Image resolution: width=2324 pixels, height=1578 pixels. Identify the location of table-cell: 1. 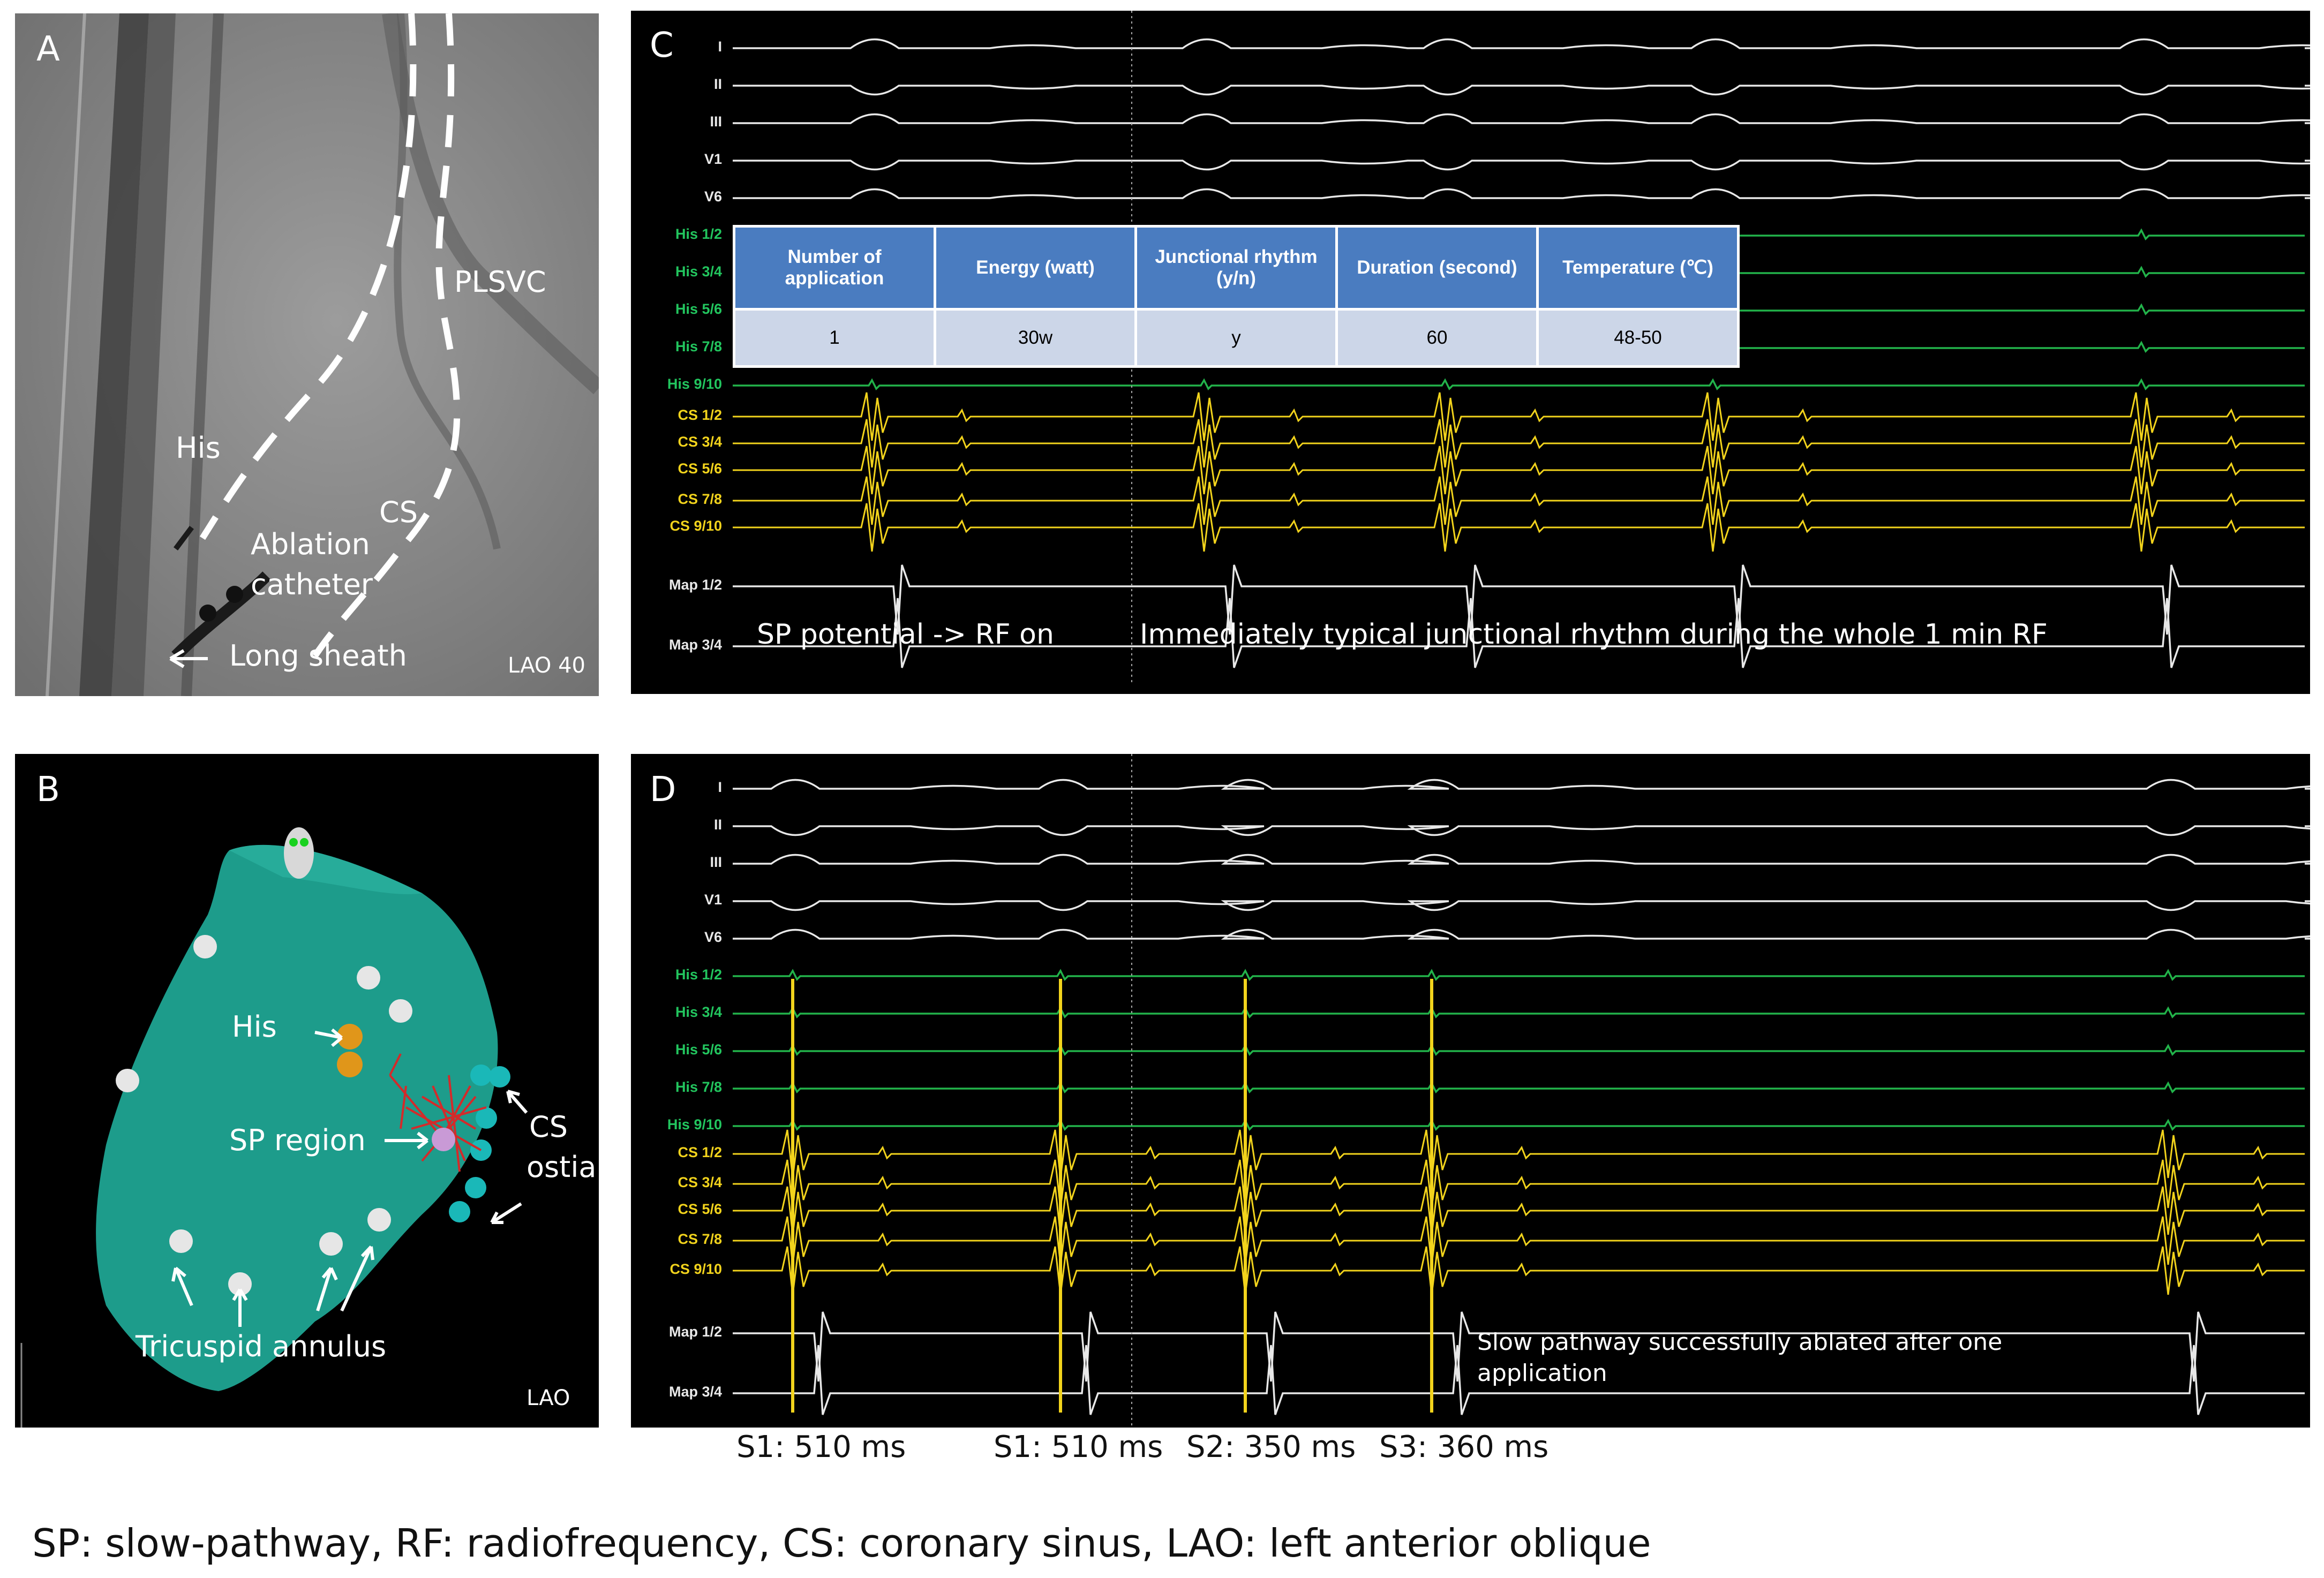
(835, 338).